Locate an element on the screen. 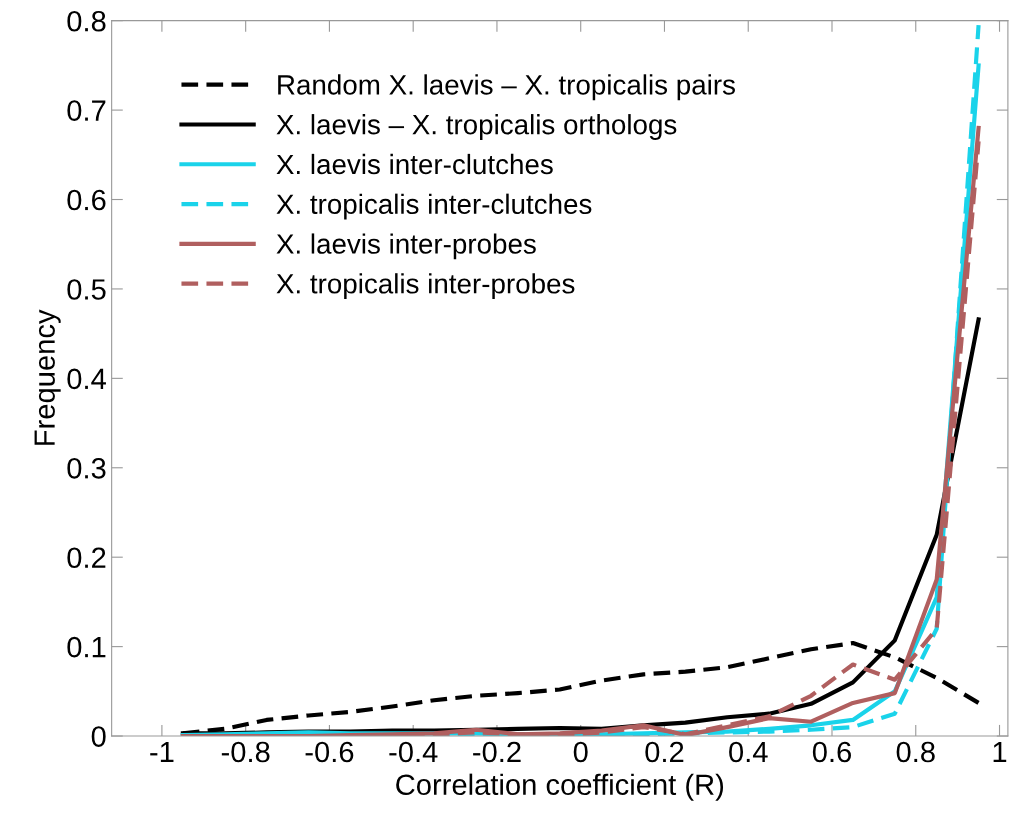 Image resolution: width=1015 pixels, height=827 pixels. y-tick-label: 0 is located at coordinates (98, 736).